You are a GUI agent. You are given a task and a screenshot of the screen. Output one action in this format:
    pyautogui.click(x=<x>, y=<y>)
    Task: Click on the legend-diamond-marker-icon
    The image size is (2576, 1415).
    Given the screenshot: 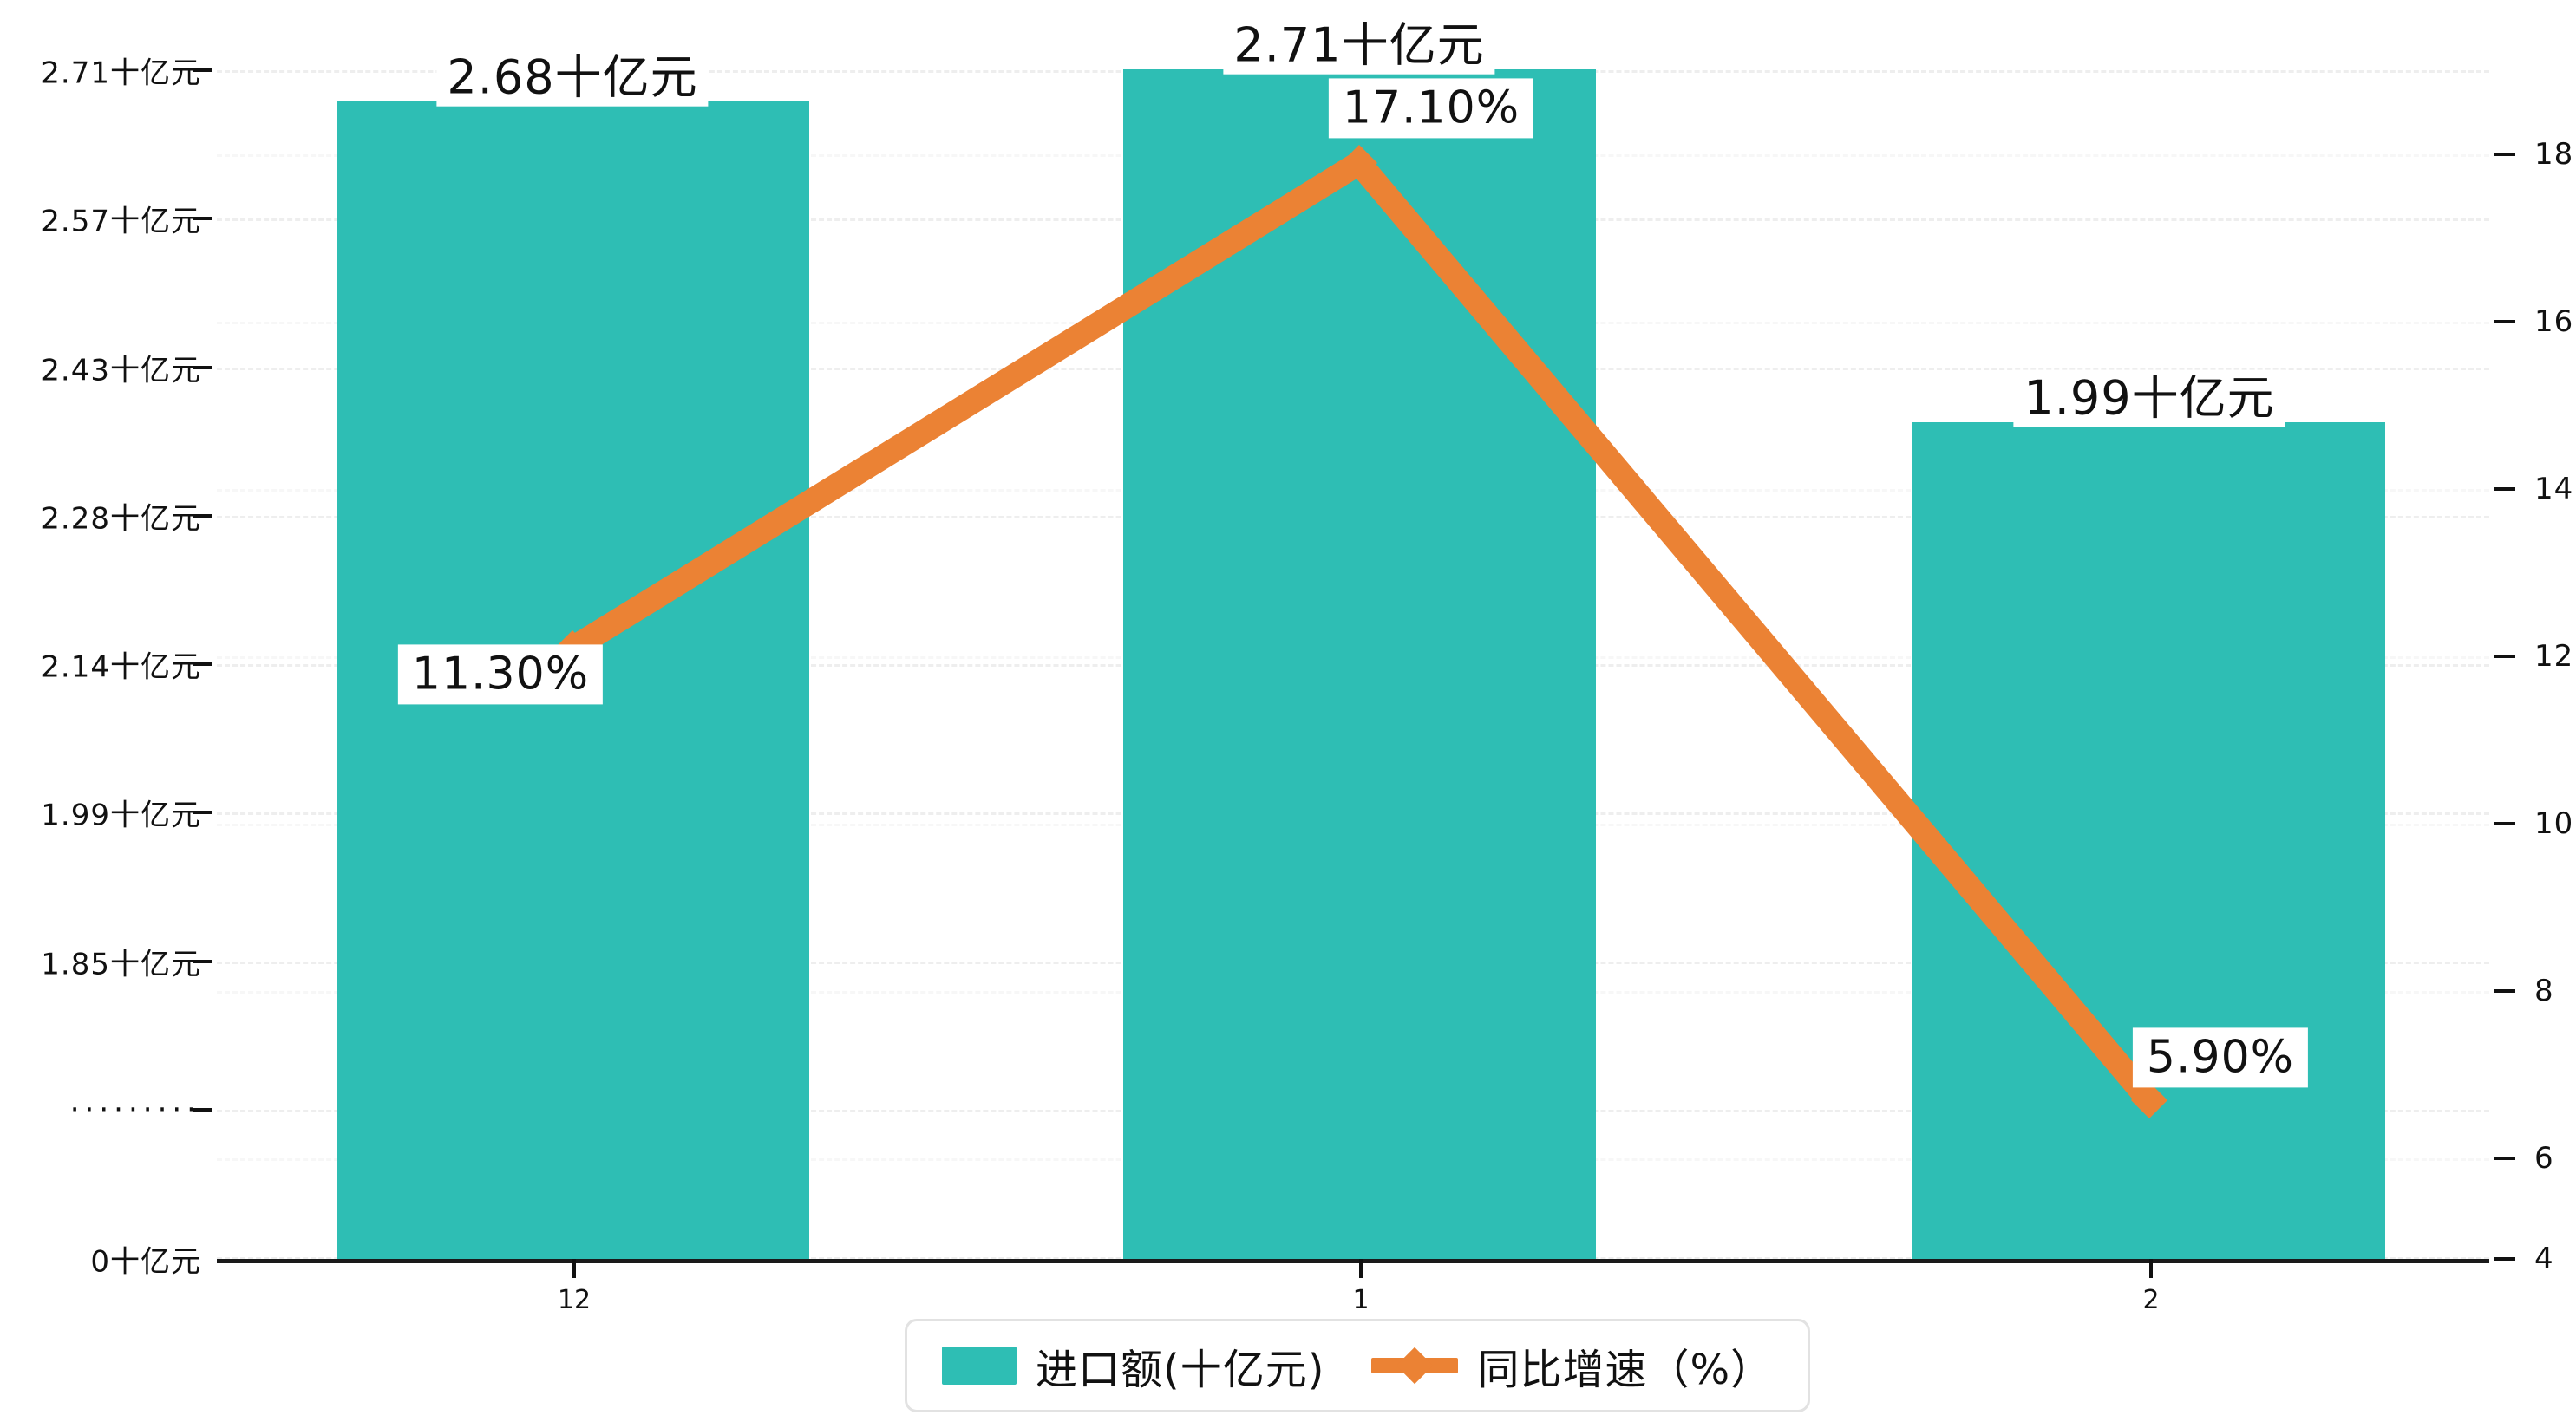 What is the action you would take?
    pyautogui.click(x=1415, y=1366)
    